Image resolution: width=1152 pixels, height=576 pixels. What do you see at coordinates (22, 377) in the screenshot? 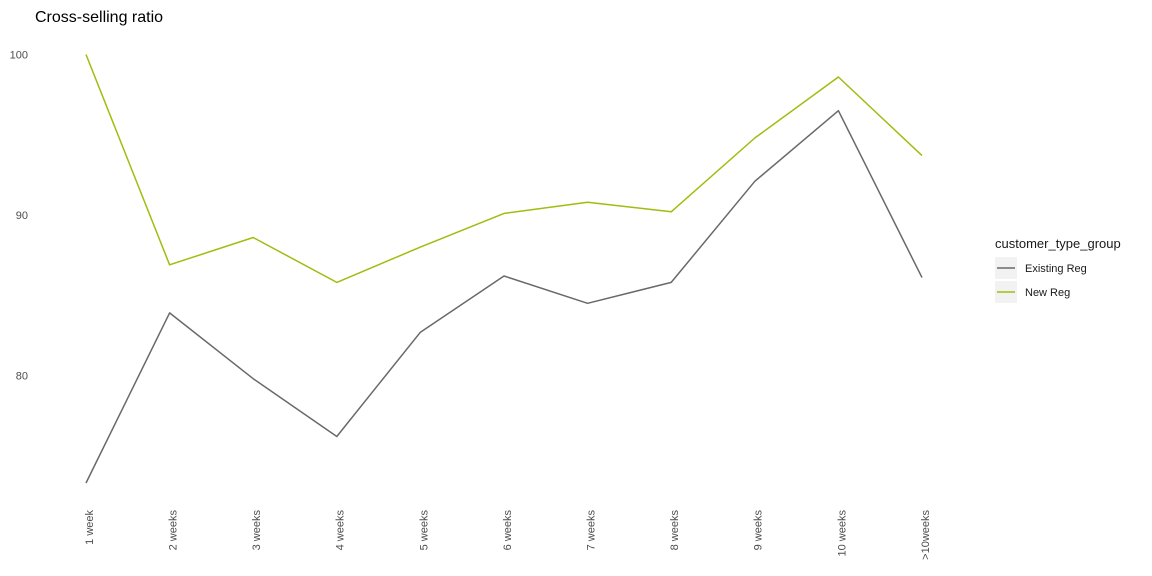
I see `y-tick-label: 80` at bounding box center [22, 377].